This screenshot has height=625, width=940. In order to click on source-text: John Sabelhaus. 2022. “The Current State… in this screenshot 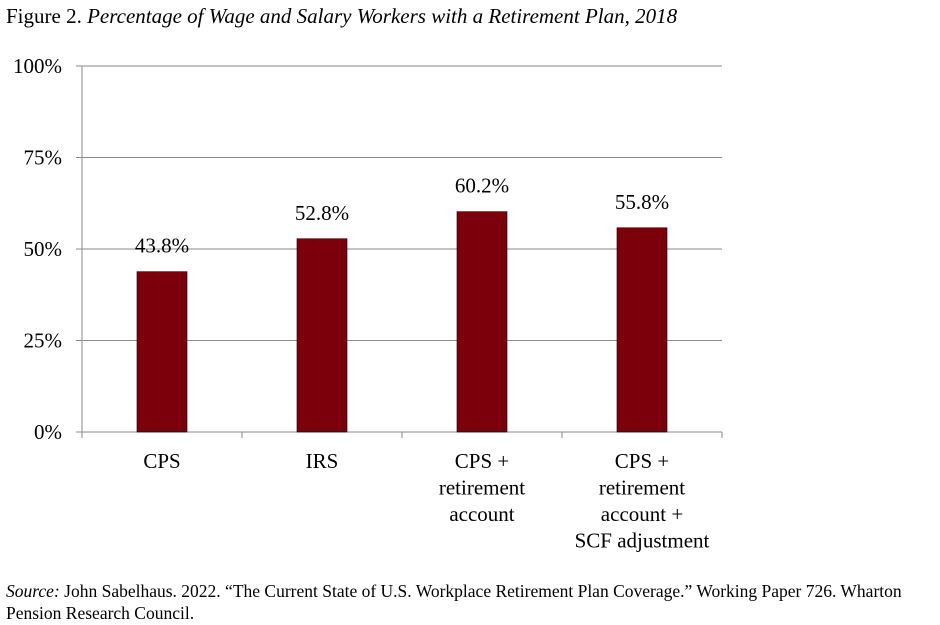, I will do `click(454, 602)`.